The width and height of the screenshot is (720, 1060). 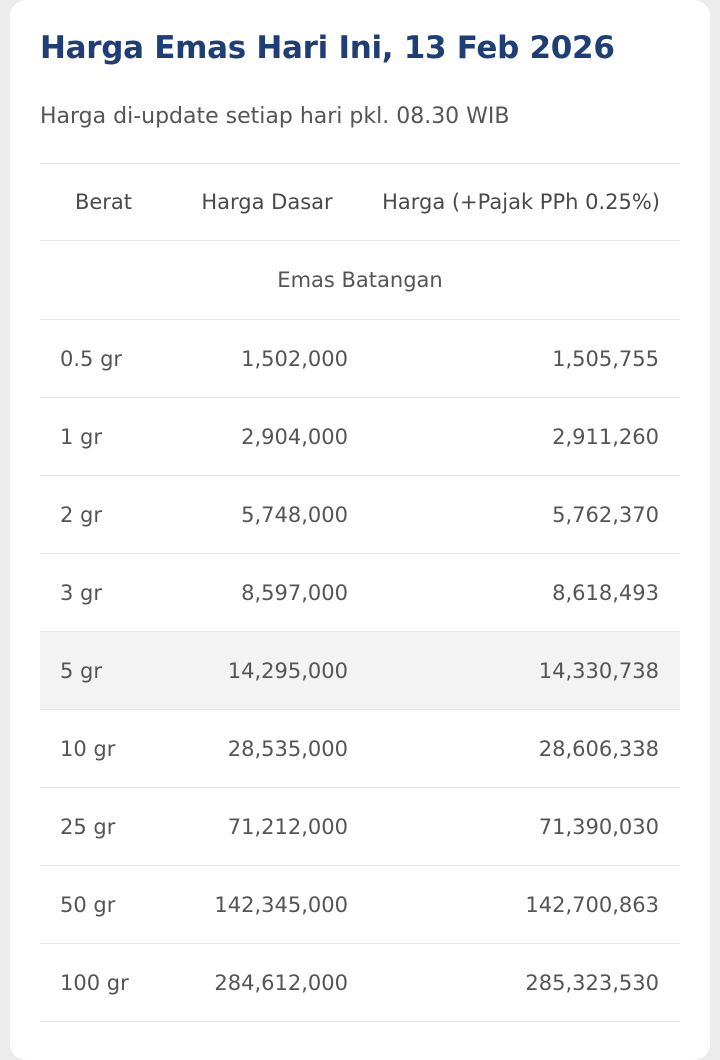 What do you see at coordinates (605, 436) in the screenshot?
I see `cell-harga-pajak: 2,911,260` at bounding box center [605, 436].